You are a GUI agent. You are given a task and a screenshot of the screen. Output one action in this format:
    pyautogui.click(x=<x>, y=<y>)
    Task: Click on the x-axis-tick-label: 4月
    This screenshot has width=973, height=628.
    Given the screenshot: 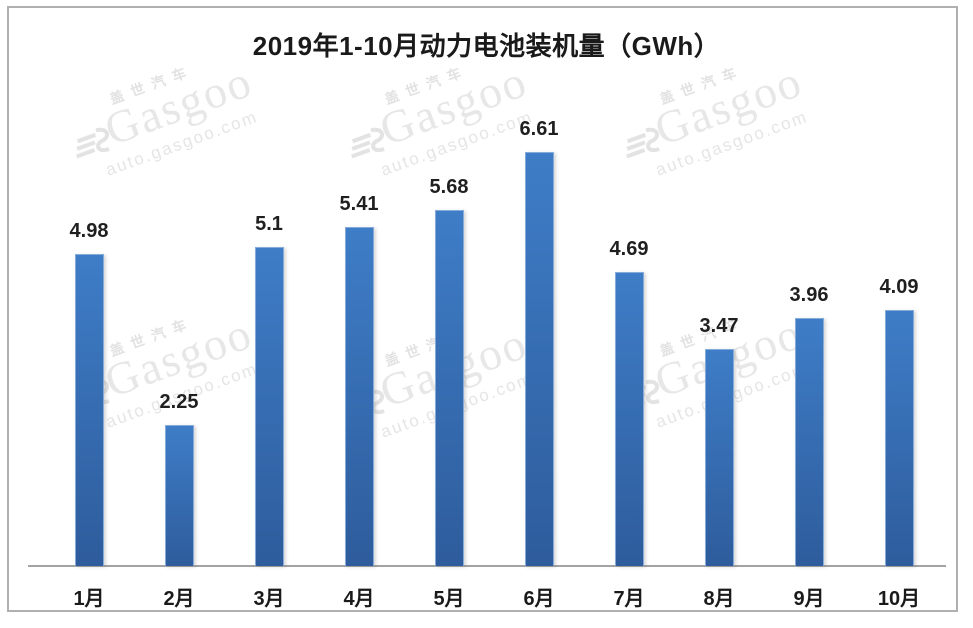 What is the action you would take?
    pyautogui.click(x=359, y=599)
    